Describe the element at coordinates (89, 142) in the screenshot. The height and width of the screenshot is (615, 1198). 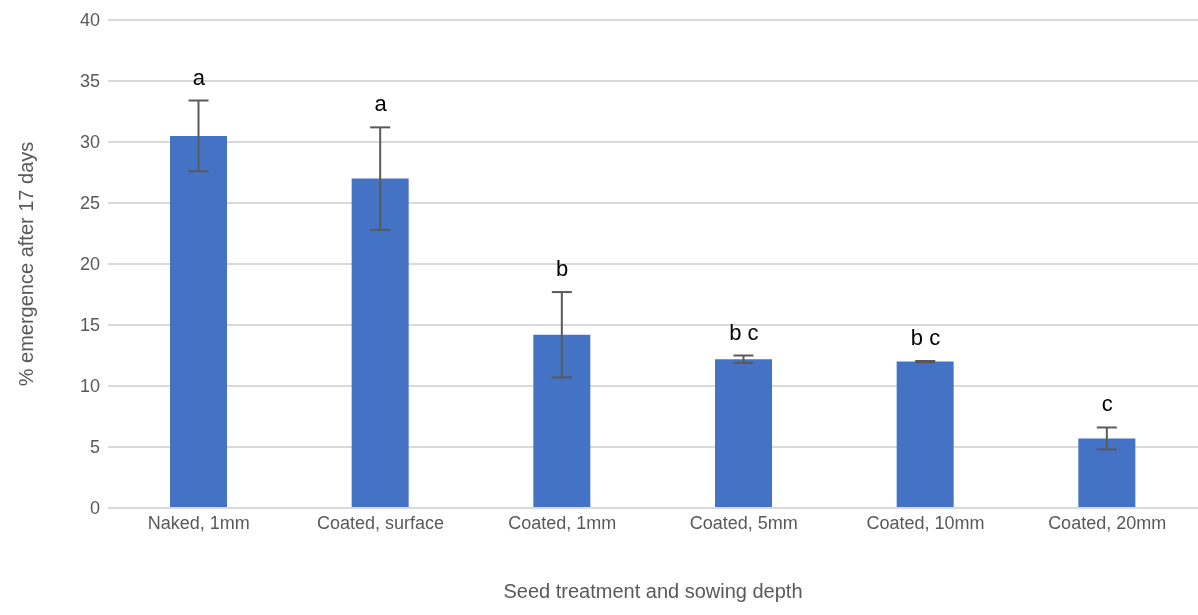
I see `y-tick-label: 30` at that location.